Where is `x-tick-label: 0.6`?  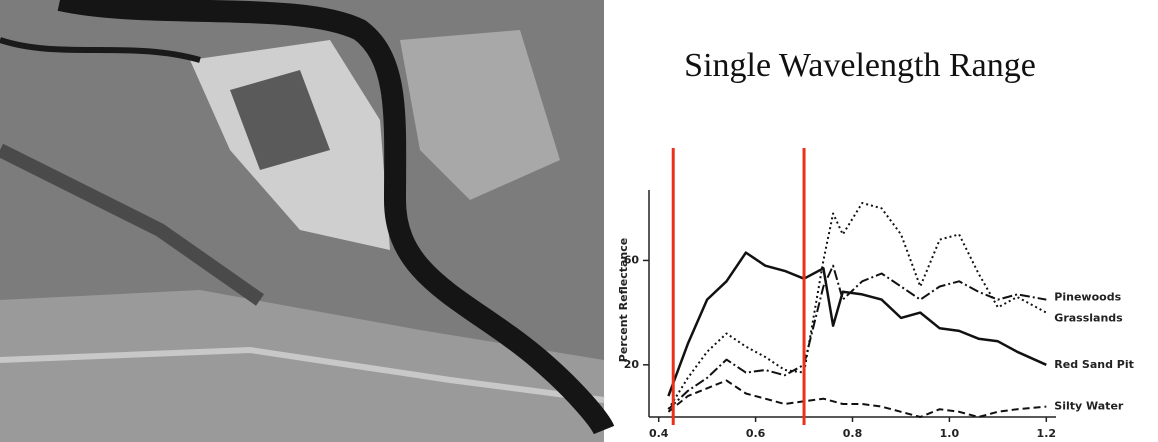 x-tick-label: 0.6 is located at coordinates (756, 433).